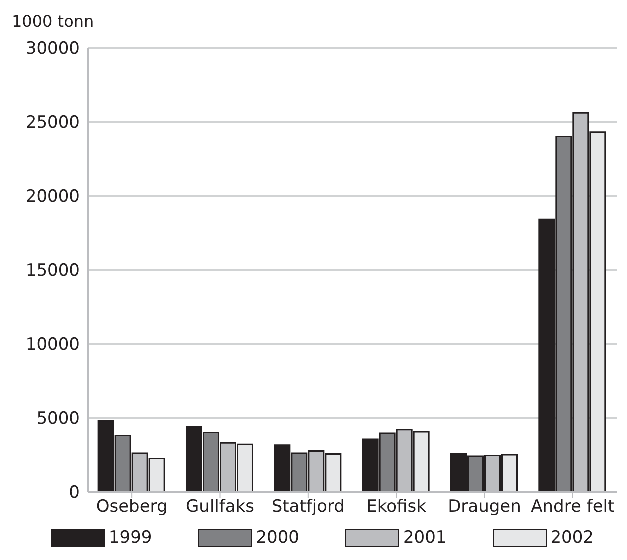 This screenshot has width=627, height=560. What do you see at coordinates (132, 507) in the screenshot?
I see `x-tick-label: Oseberg` at bounding box center [132, 507].